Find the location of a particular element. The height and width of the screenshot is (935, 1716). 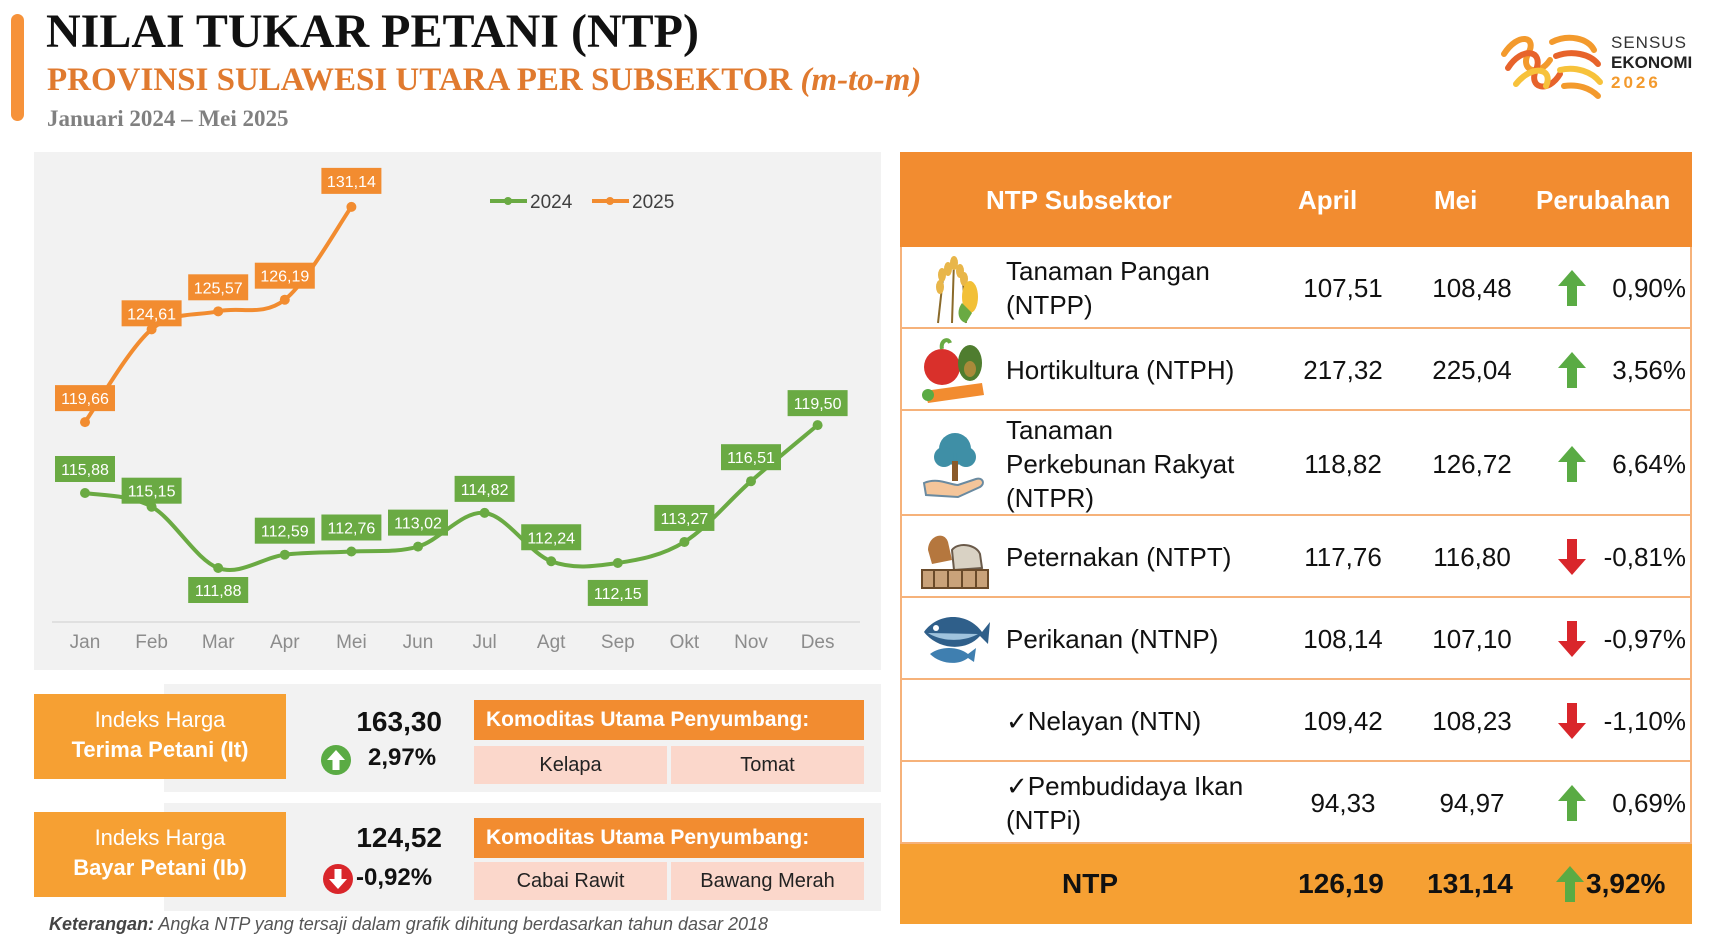

legend-label-2024: 2024 is located at coordinates (551, 202).